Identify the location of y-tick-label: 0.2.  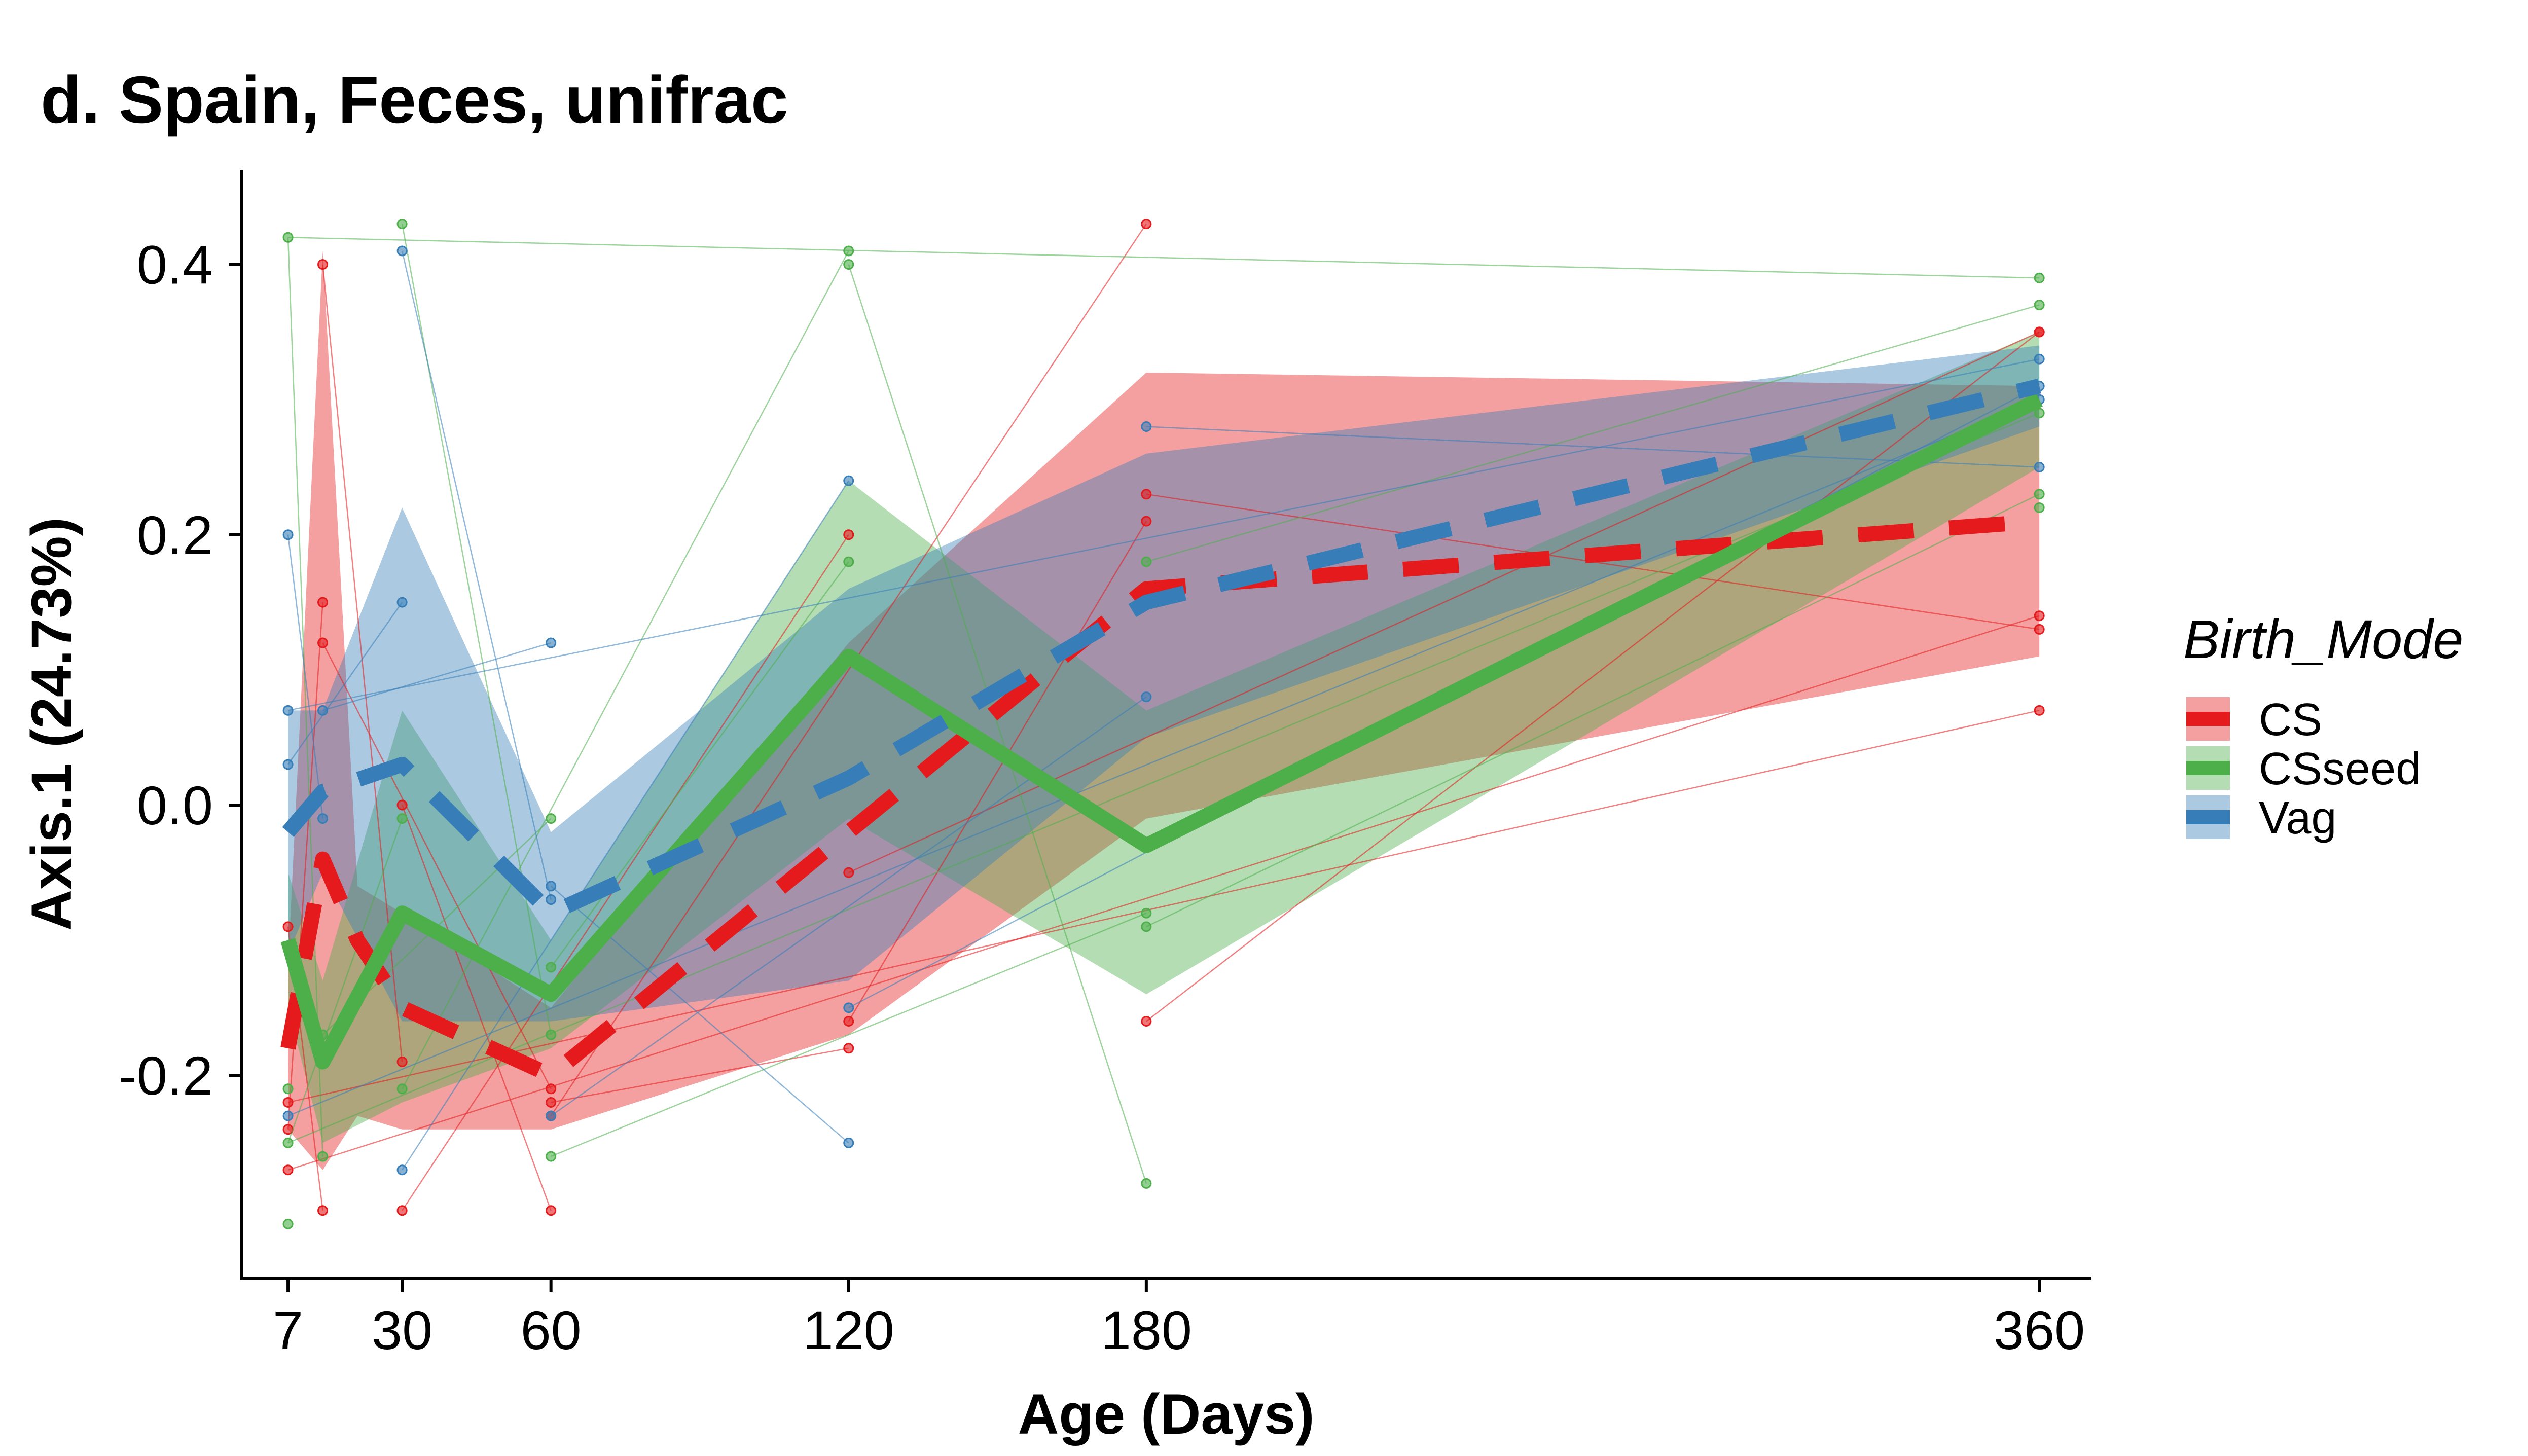
(175, 535).